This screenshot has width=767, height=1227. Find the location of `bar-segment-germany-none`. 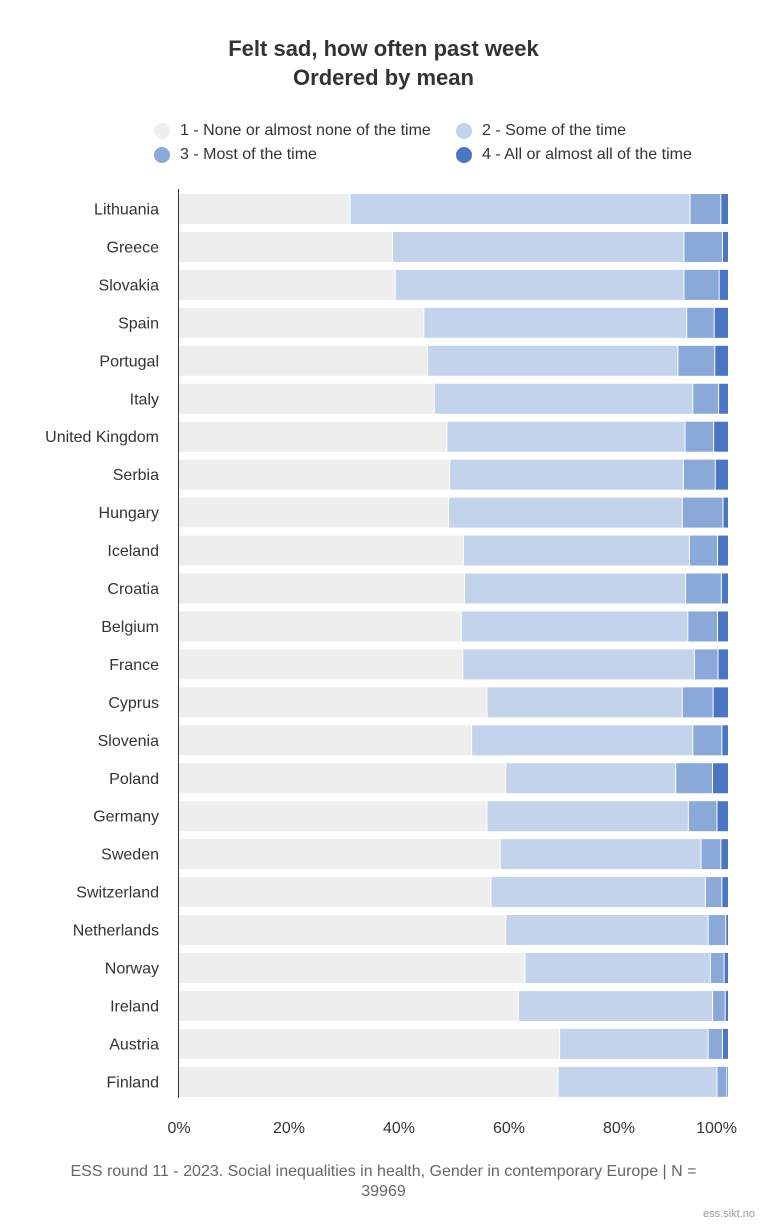

bar-segment-germany-none is located at coordinates (333, 816).